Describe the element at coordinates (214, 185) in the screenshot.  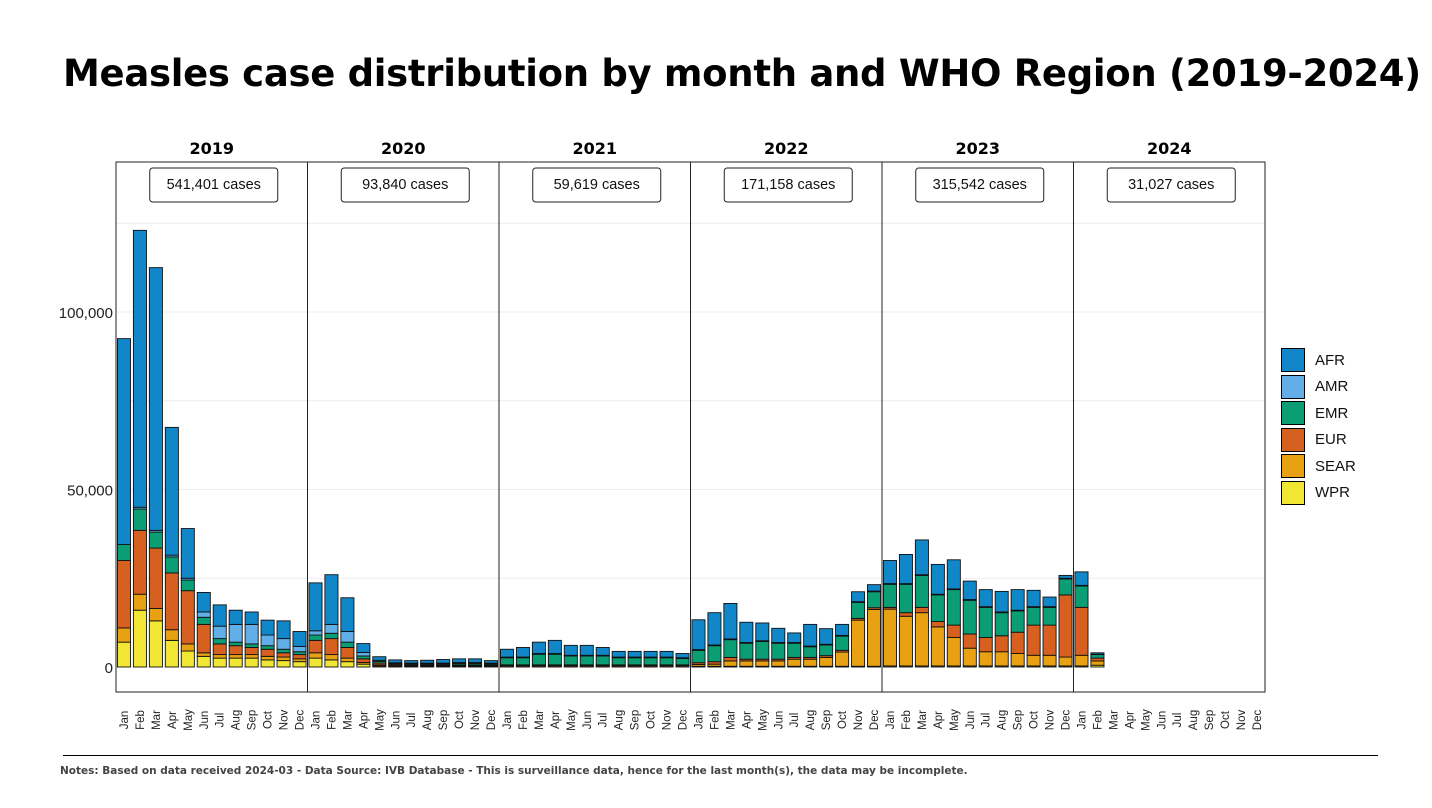
I see `total-cases-label: 541,401 cases` at that location.